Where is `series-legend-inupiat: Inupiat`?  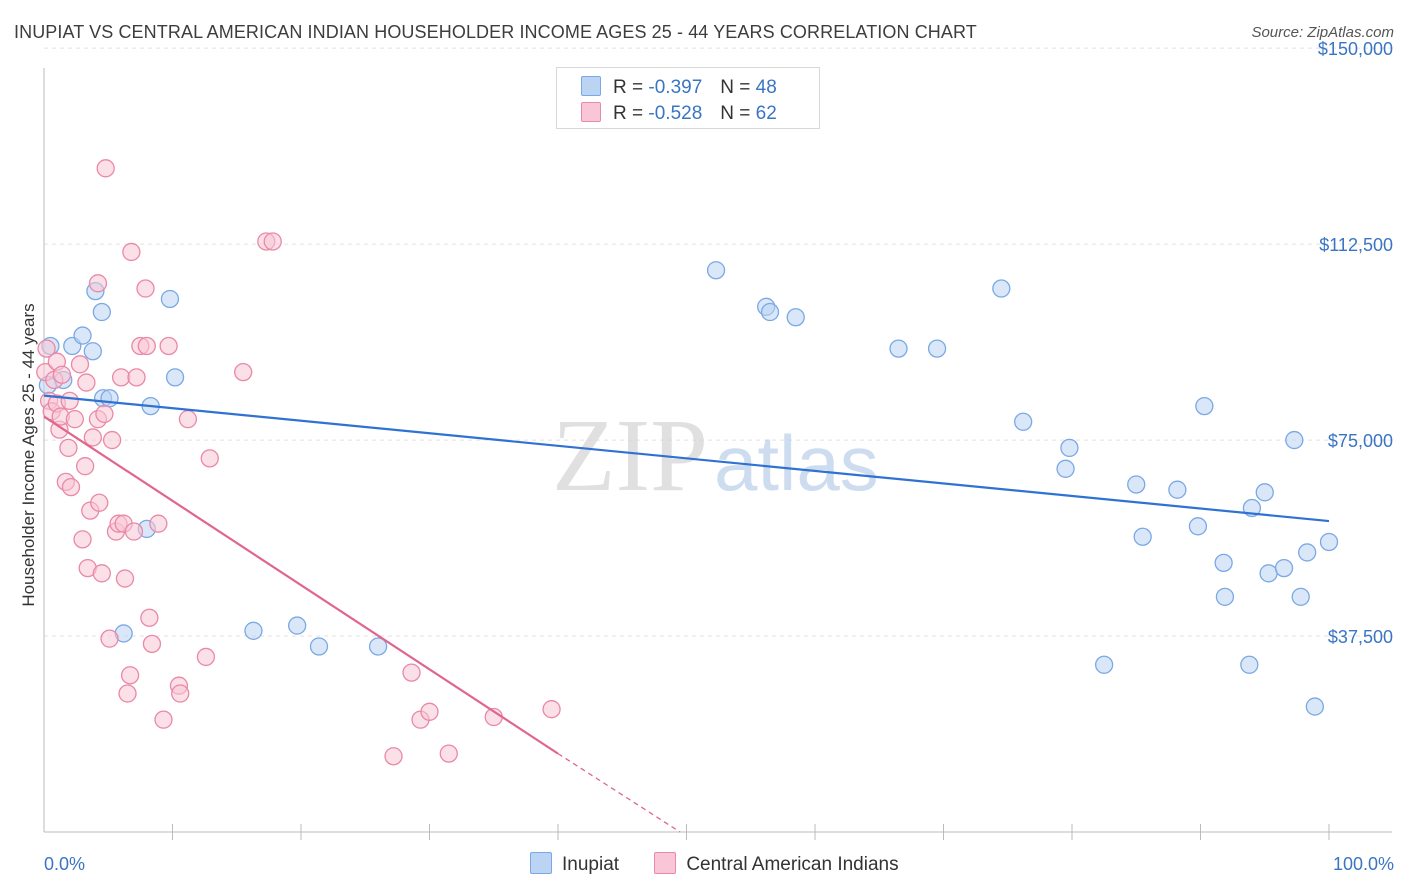
series-legend-inupiat: Inupiat is located at coordinates (574, 864).